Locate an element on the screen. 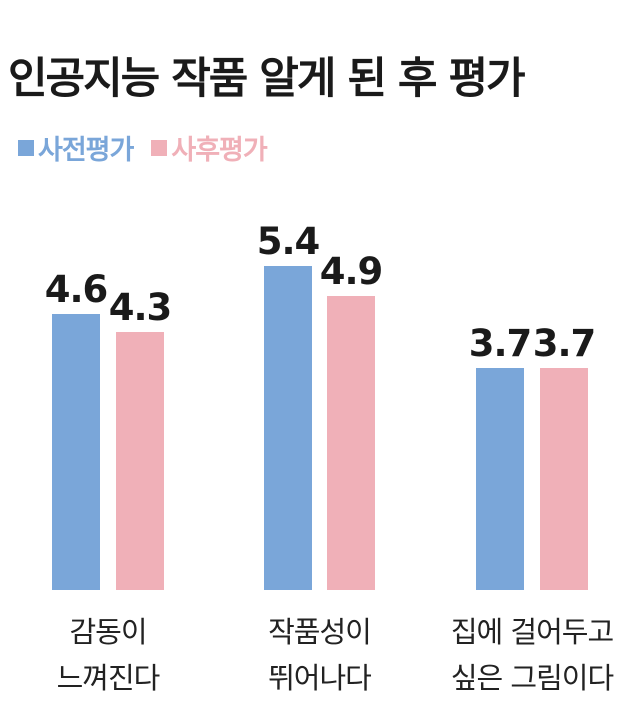 This screenshot has height=728, width=640. value-label-pre-2: 5.4 is located at coordinates (288, 241).